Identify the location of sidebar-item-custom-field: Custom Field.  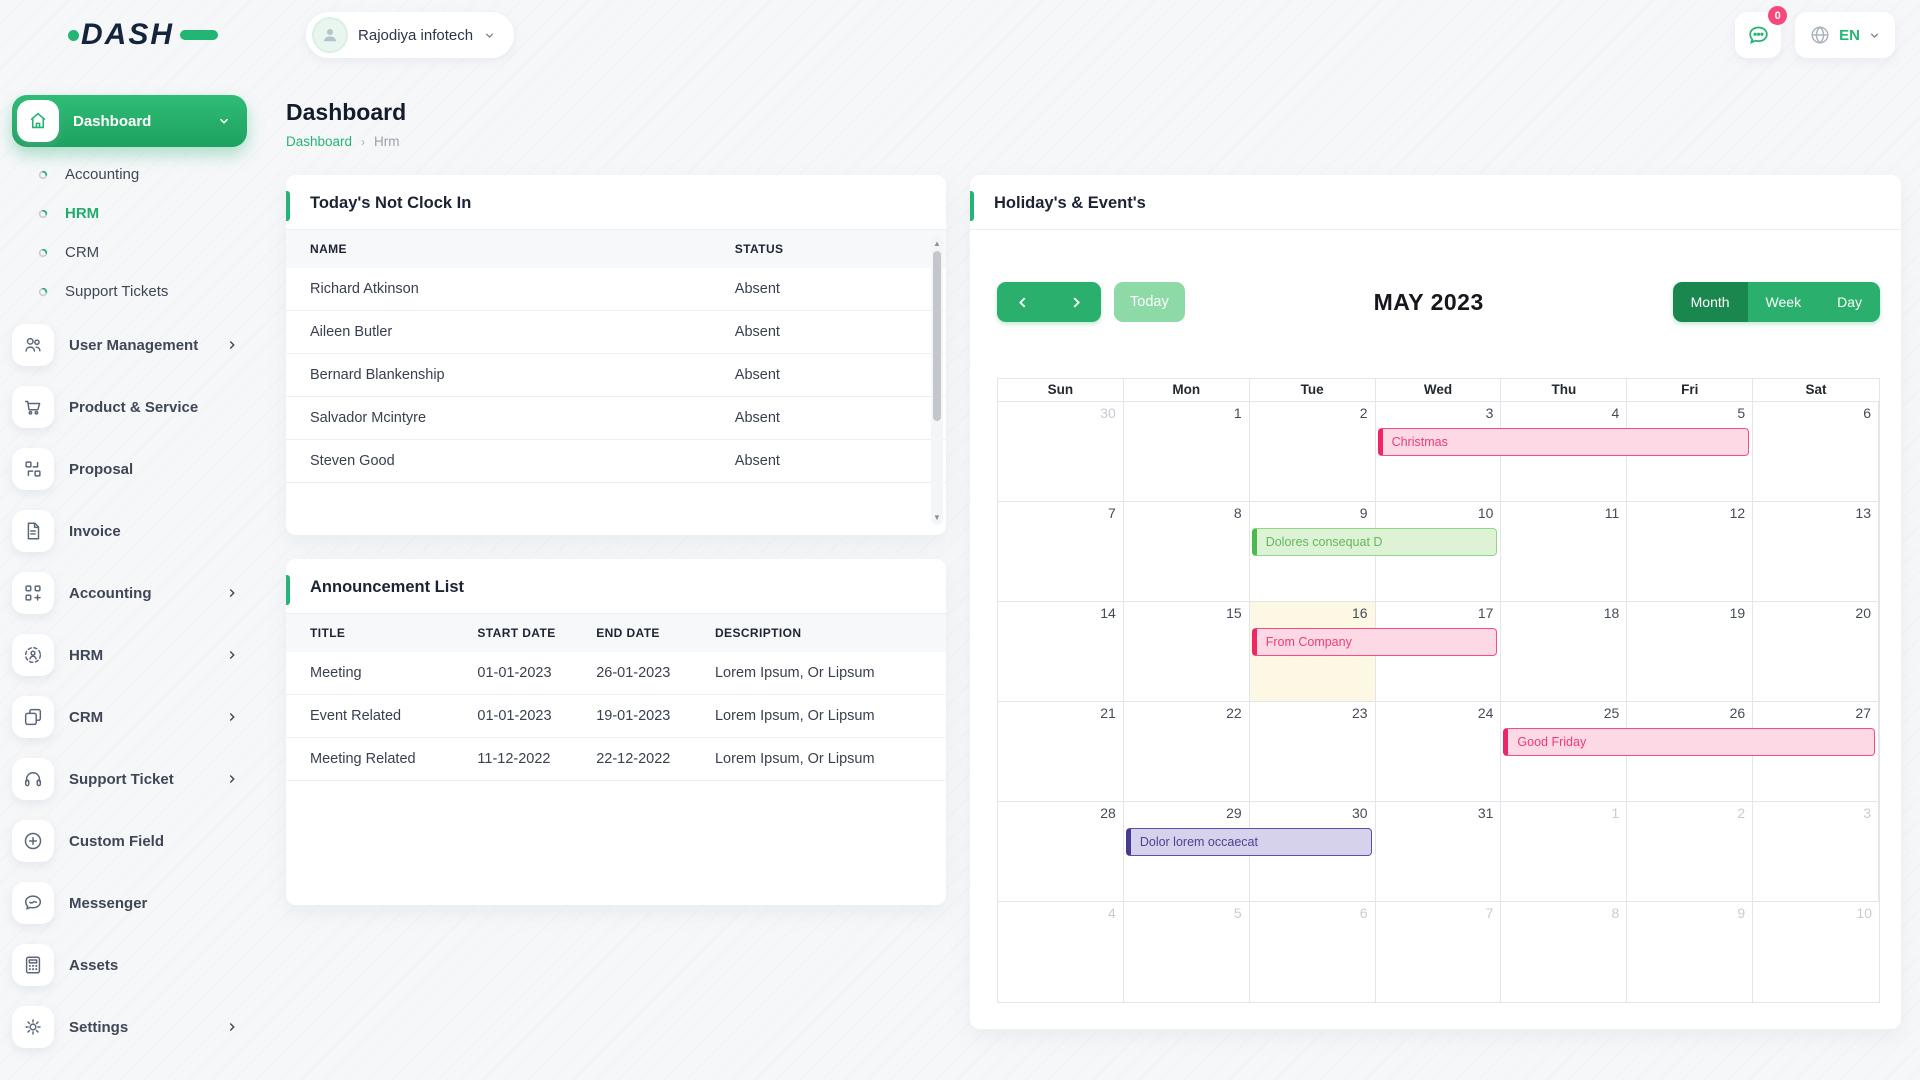
(129, 841).